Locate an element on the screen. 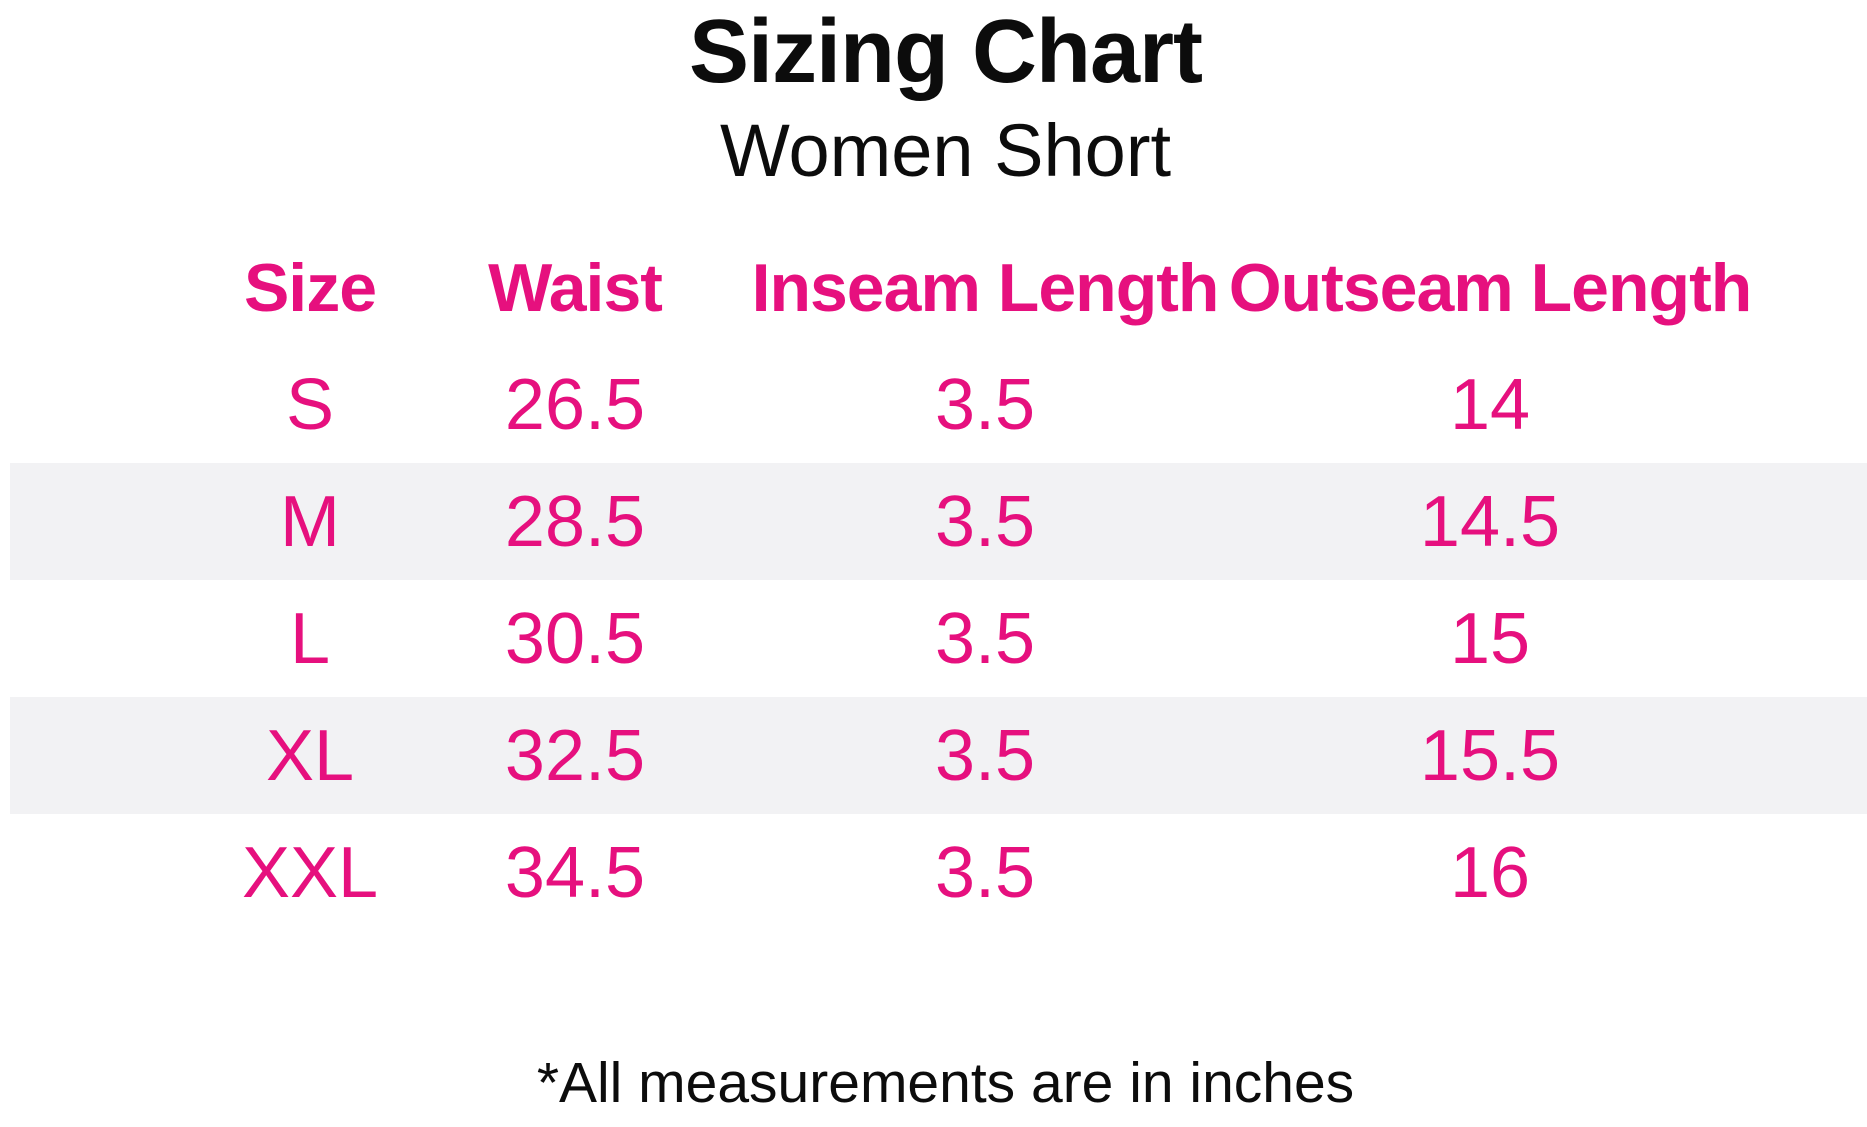  column-header-outseam-length: Outseam Length is located at coordinates (1490, 288).